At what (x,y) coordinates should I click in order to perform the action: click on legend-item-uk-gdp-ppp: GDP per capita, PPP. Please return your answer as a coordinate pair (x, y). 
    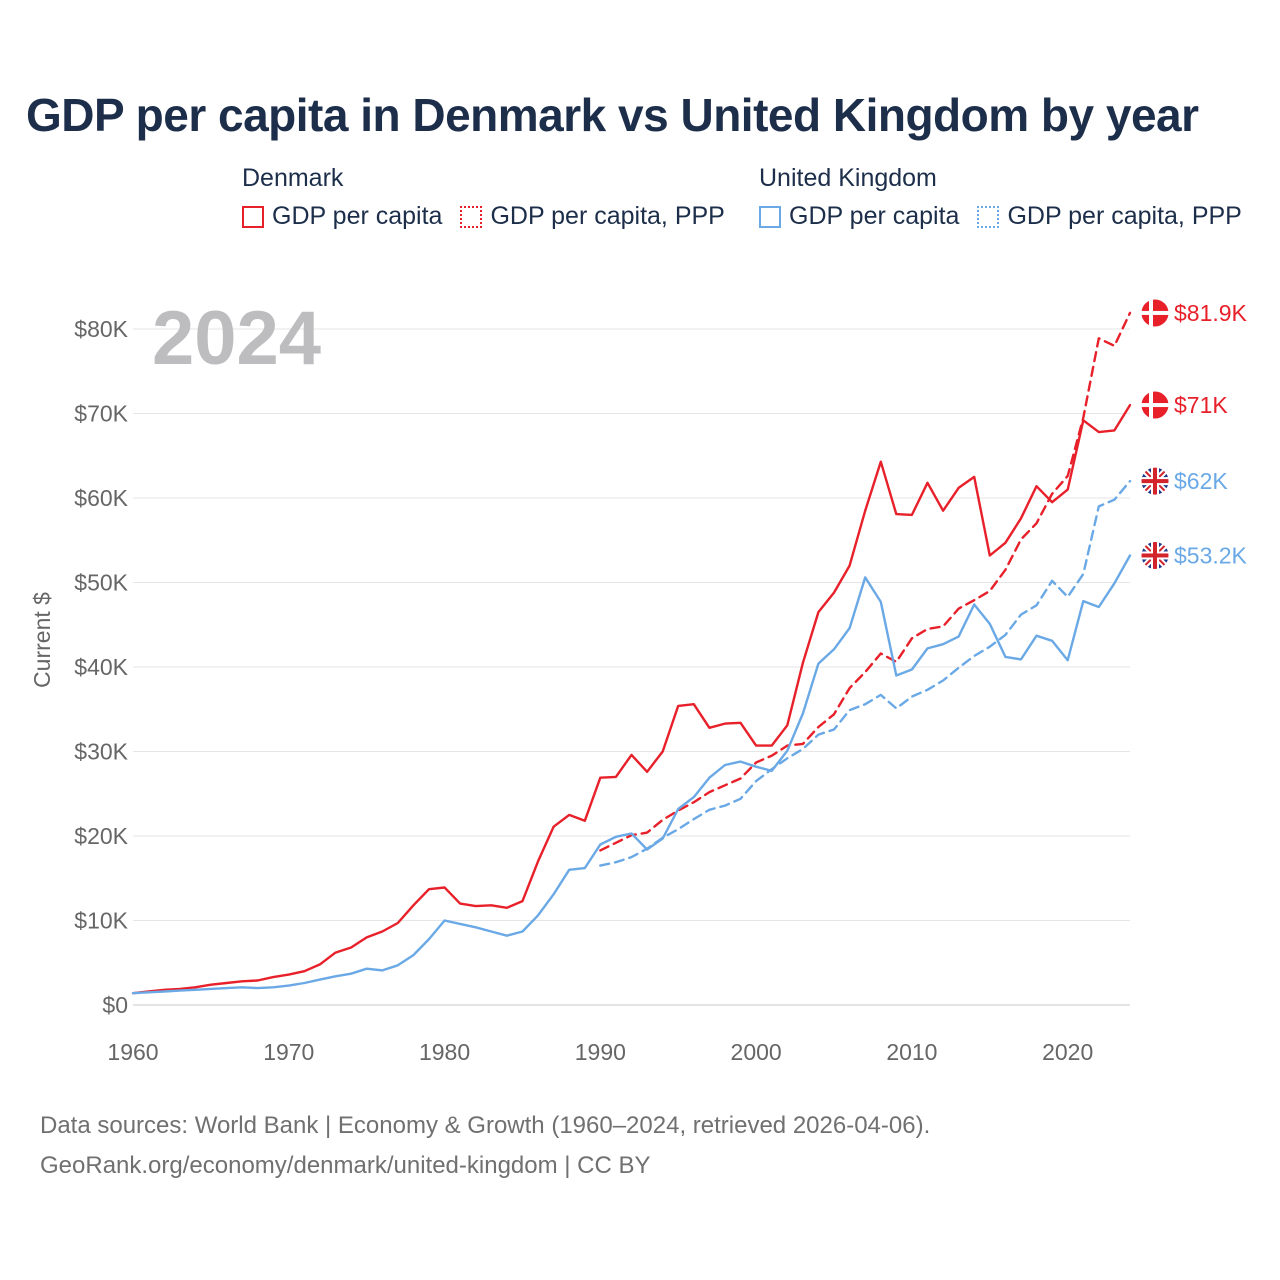
    Looking at the image, I should click on (1109, 216).